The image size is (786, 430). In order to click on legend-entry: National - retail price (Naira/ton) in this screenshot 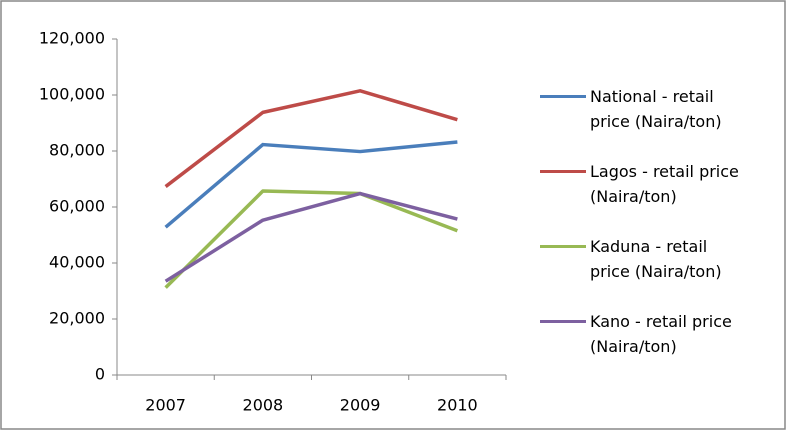, I will do `click(645, 109)`.